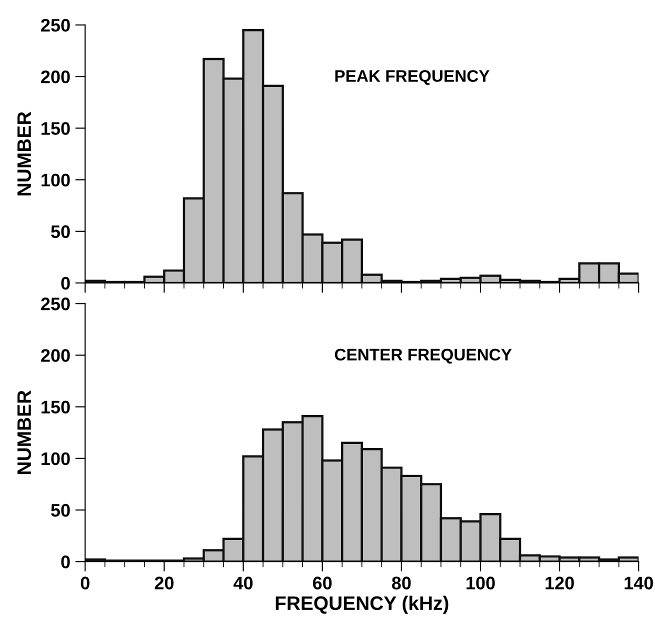 The height and width of the screenshot is (624, 655). Describe the element at coordinates (638, 583) in the screenshot. I see `x-tick-label: 140` at that location.